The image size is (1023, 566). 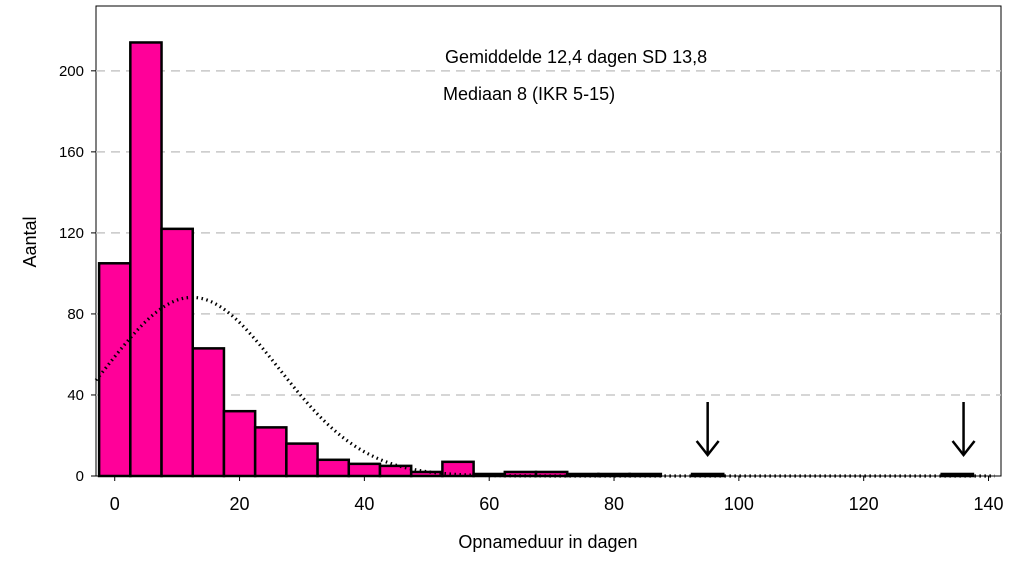 What do you see at coordinates (115, 504) in the screenshot?
I see `x-tick-label: 0` at bounding box center [115, 504].